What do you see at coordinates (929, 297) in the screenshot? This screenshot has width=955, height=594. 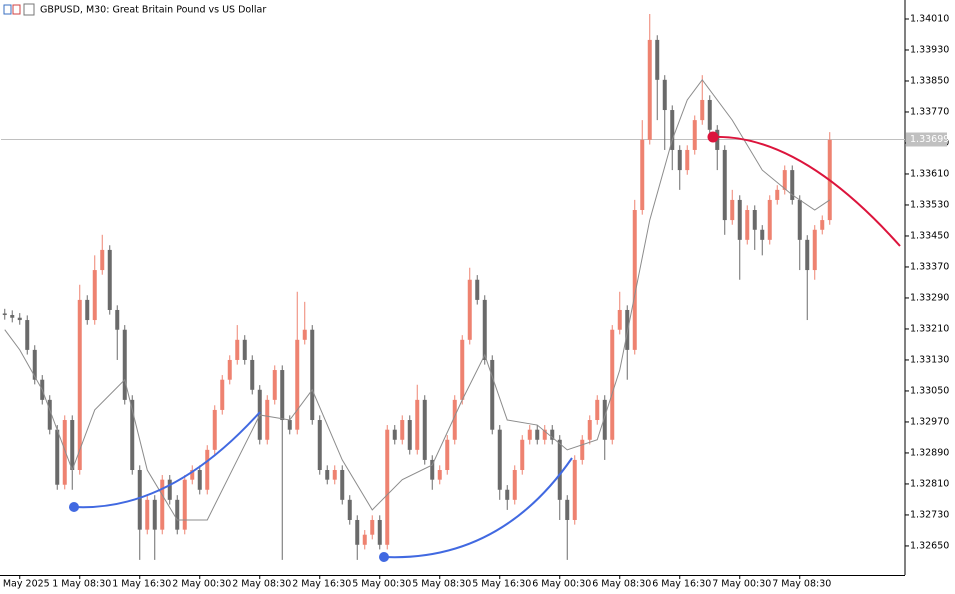 I see `y-tick-label: 1.33290` at bounding box center [929, 297].